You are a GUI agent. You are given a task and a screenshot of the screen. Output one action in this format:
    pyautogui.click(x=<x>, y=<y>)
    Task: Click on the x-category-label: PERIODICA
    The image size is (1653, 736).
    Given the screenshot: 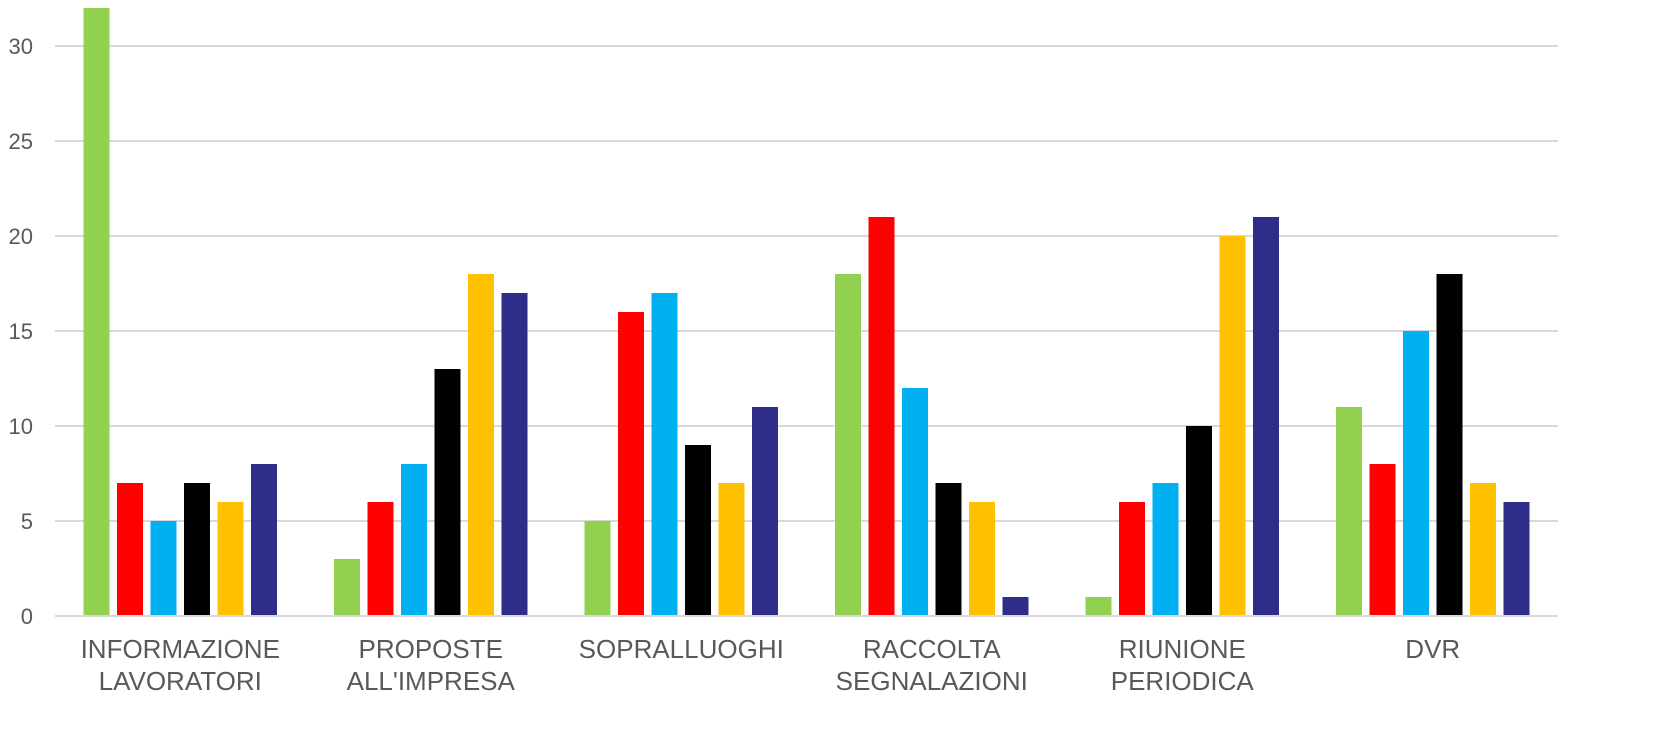 What is the action you would take?
    pyautogui.click(x=1183, y=681)
    